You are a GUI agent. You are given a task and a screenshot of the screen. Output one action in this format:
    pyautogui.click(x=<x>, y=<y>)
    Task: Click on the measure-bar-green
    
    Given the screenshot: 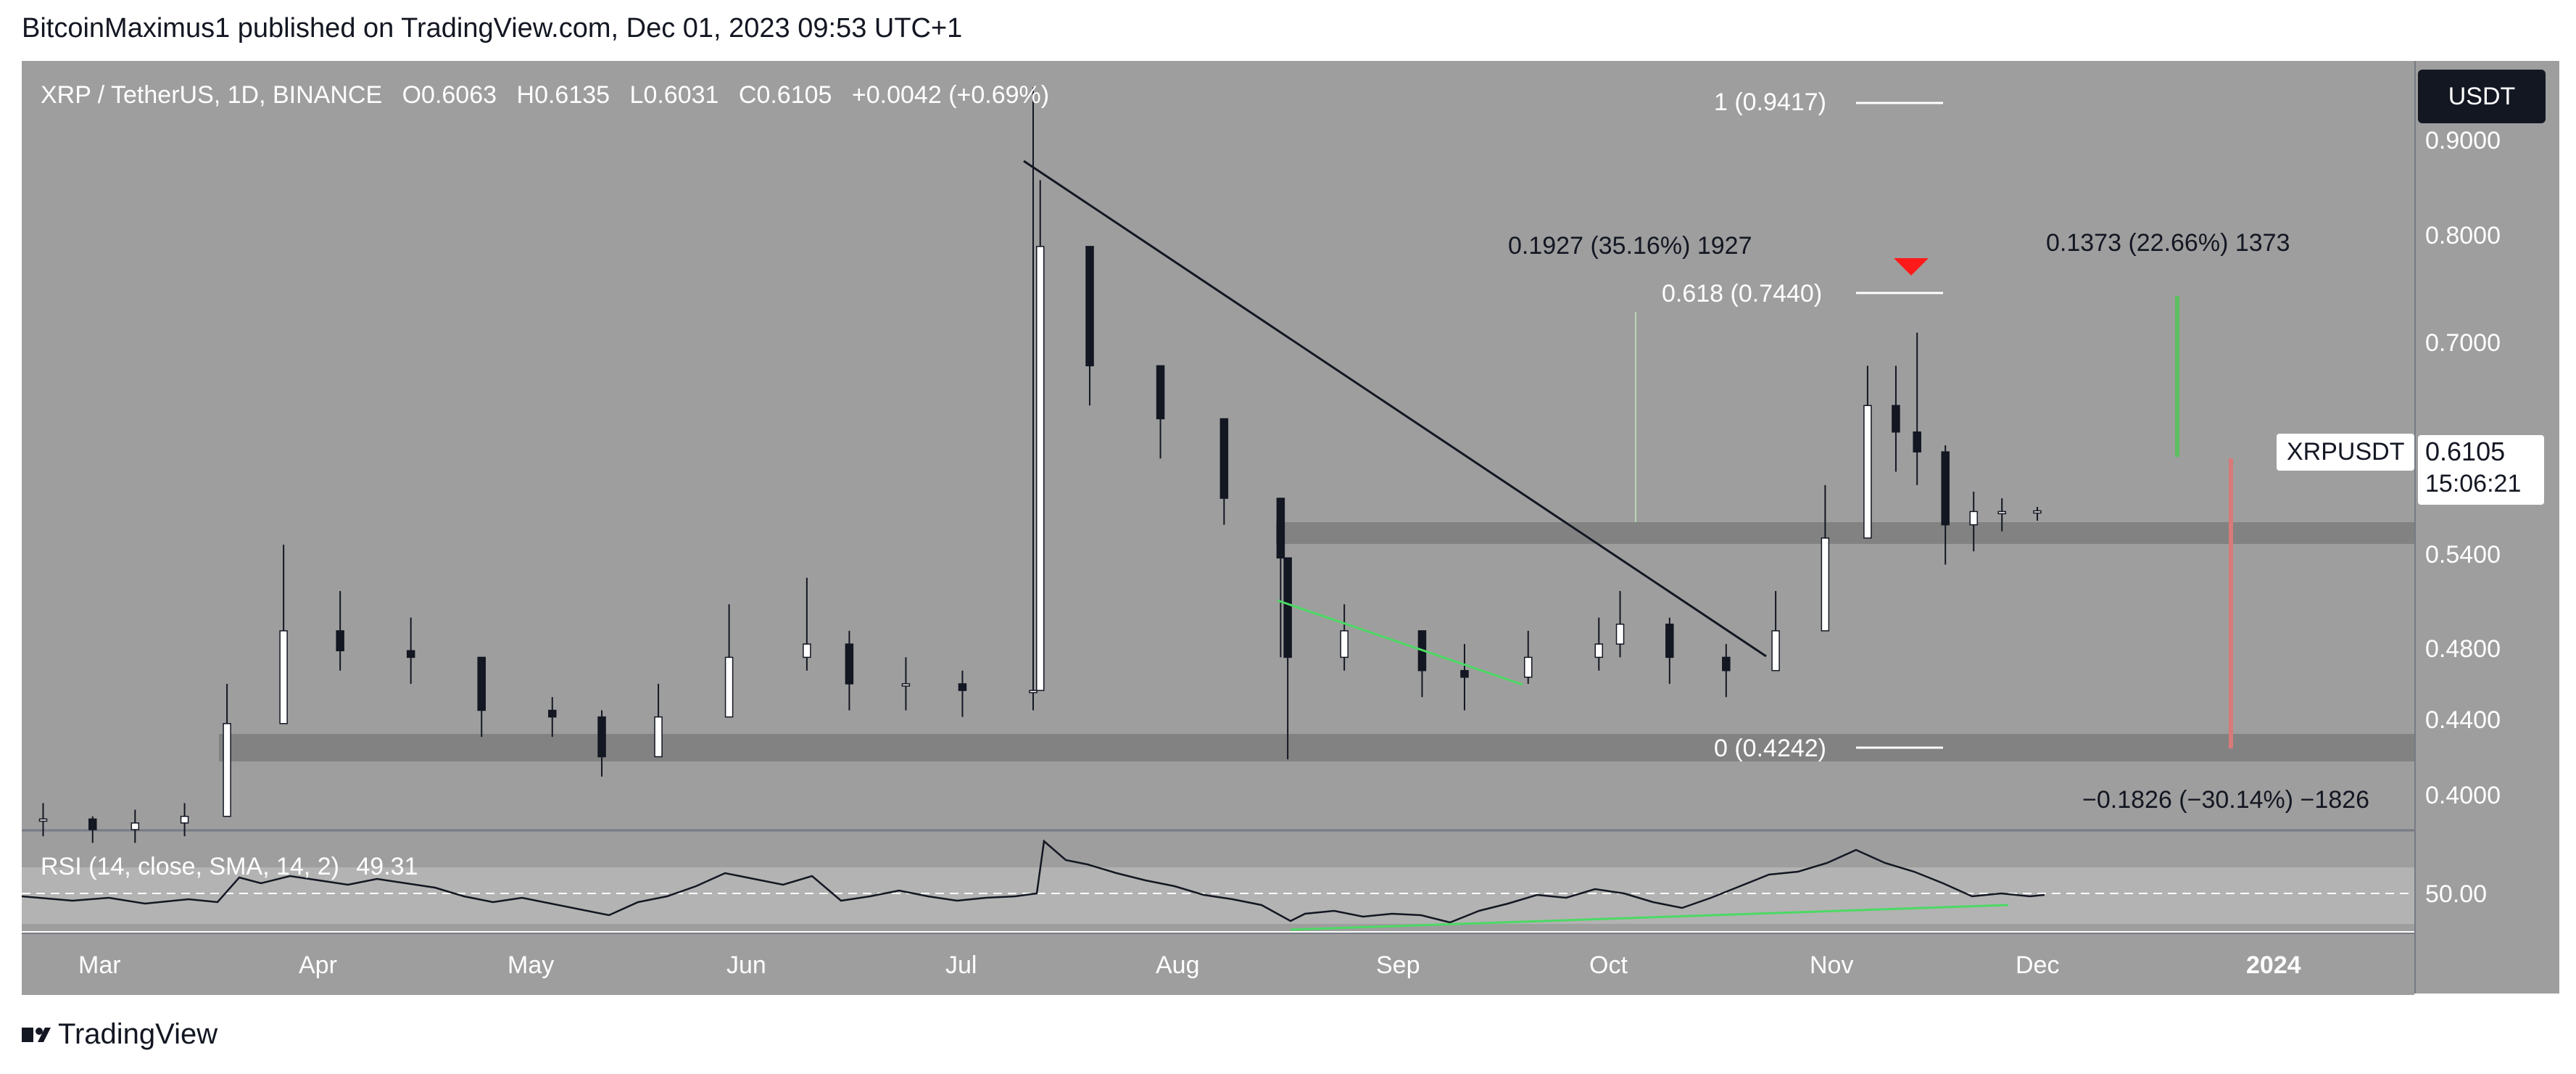 What is the action you would take?
    pyautogui.click(x=2177, y=376)
    